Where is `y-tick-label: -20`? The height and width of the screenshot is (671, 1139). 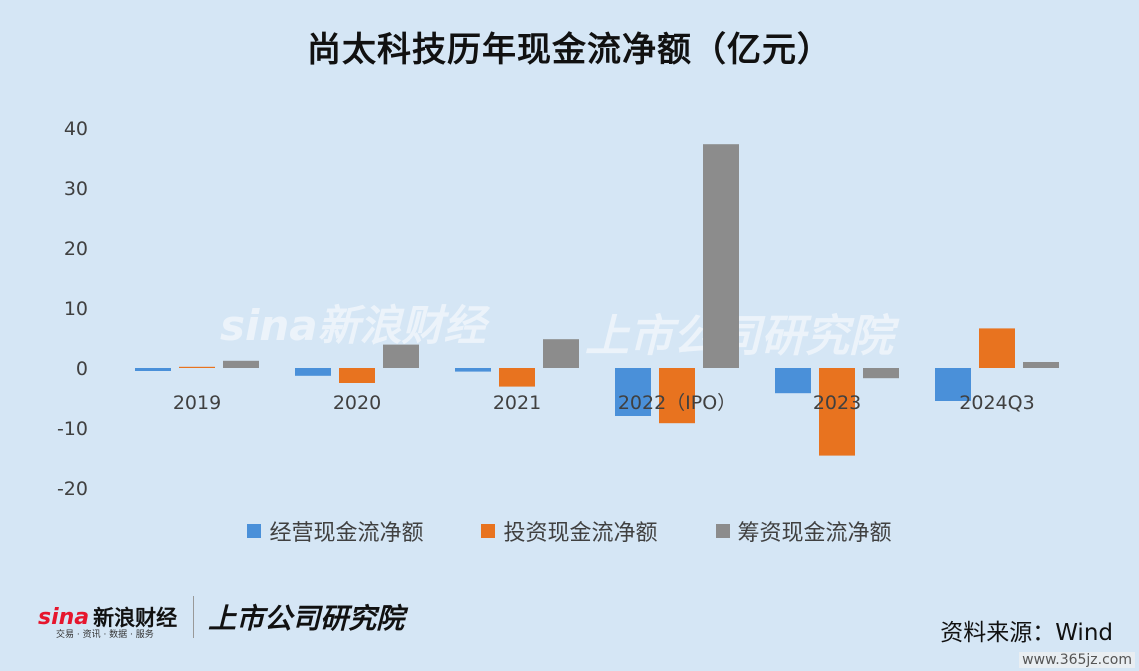
y-tick-label: -20 is located at coordinates (72, 489).